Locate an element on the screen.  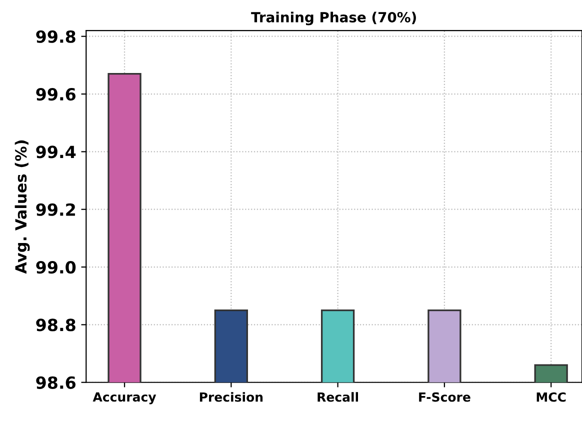
x-tick-label: Recall is located at coordinates (338, 397).